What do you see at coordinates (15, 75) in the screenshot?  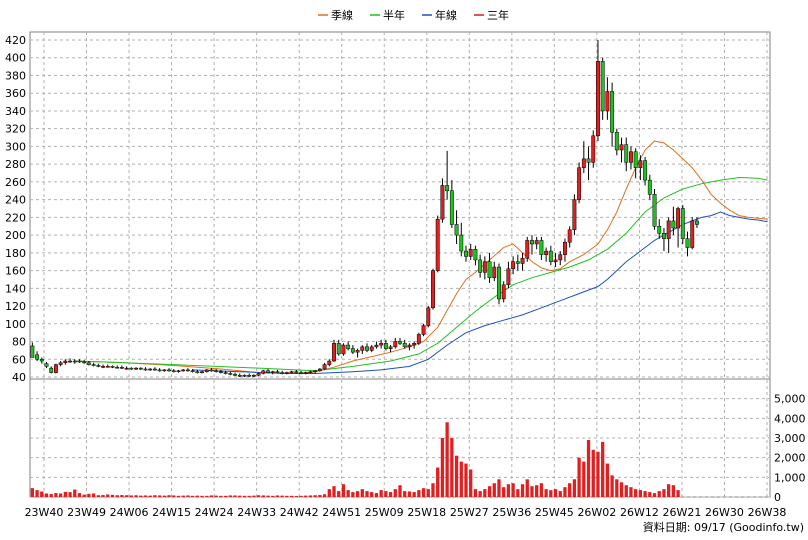 I see `price-tick-label: 380` at bounding box center [15, 75].